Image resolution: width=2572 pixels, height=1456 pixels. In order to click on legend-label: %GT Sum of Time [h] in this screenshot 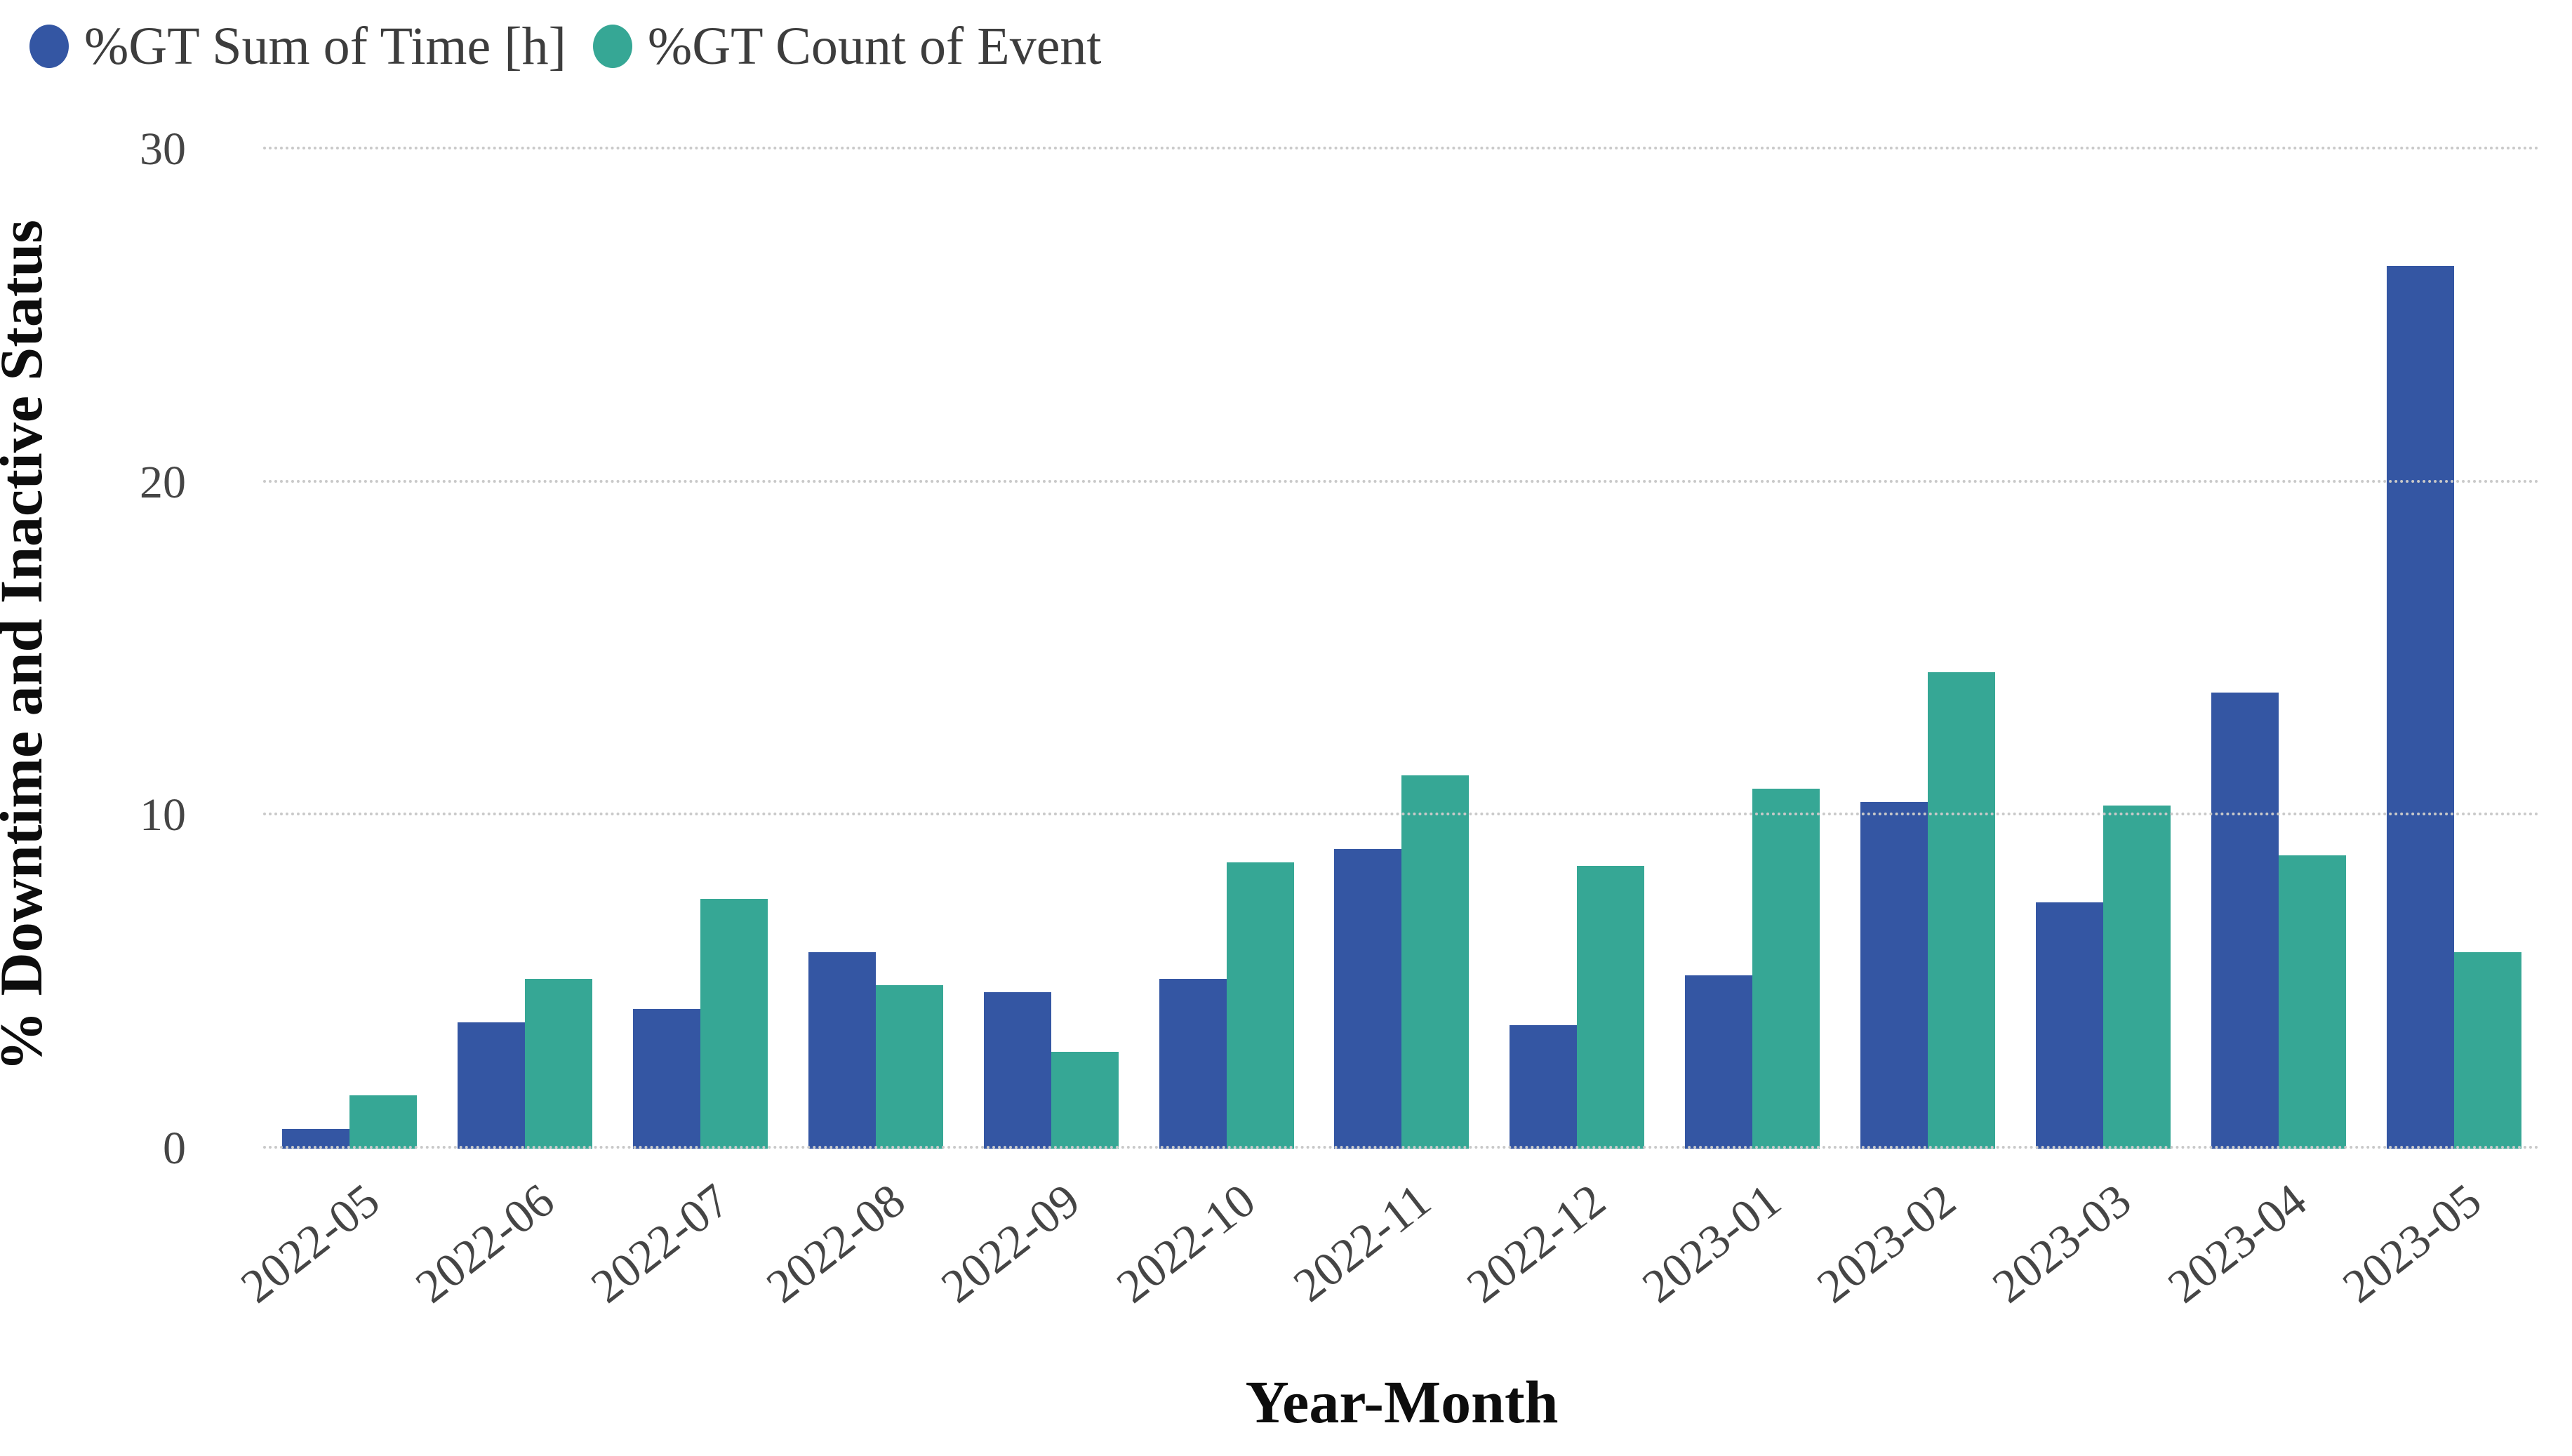, I will do `click(325, 46)`.